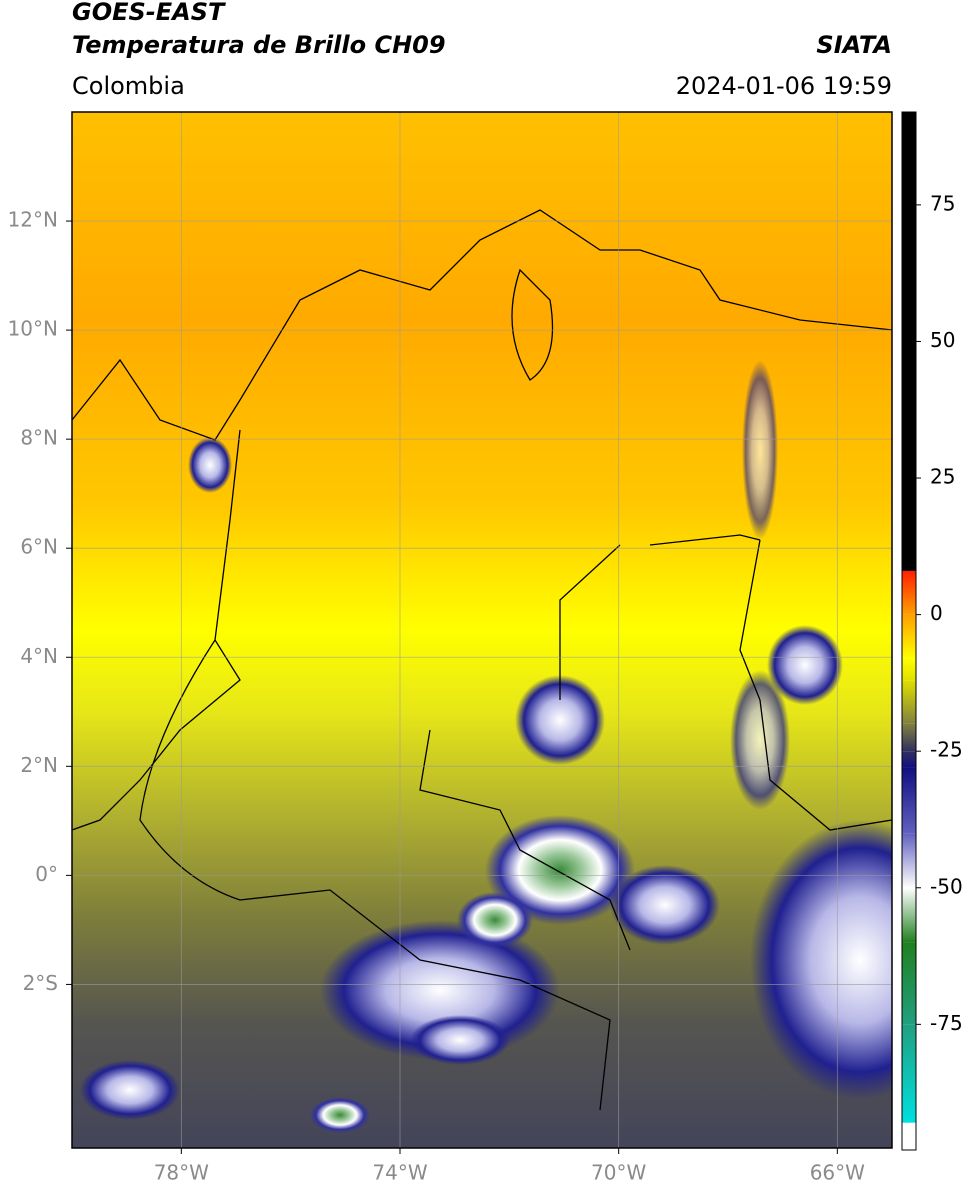 The width and height of the screenshot is (966, 1194). Describe the element at coordinates (946, 886) in the screenshot. I see `colorbar-tick-label: -50` at that location.